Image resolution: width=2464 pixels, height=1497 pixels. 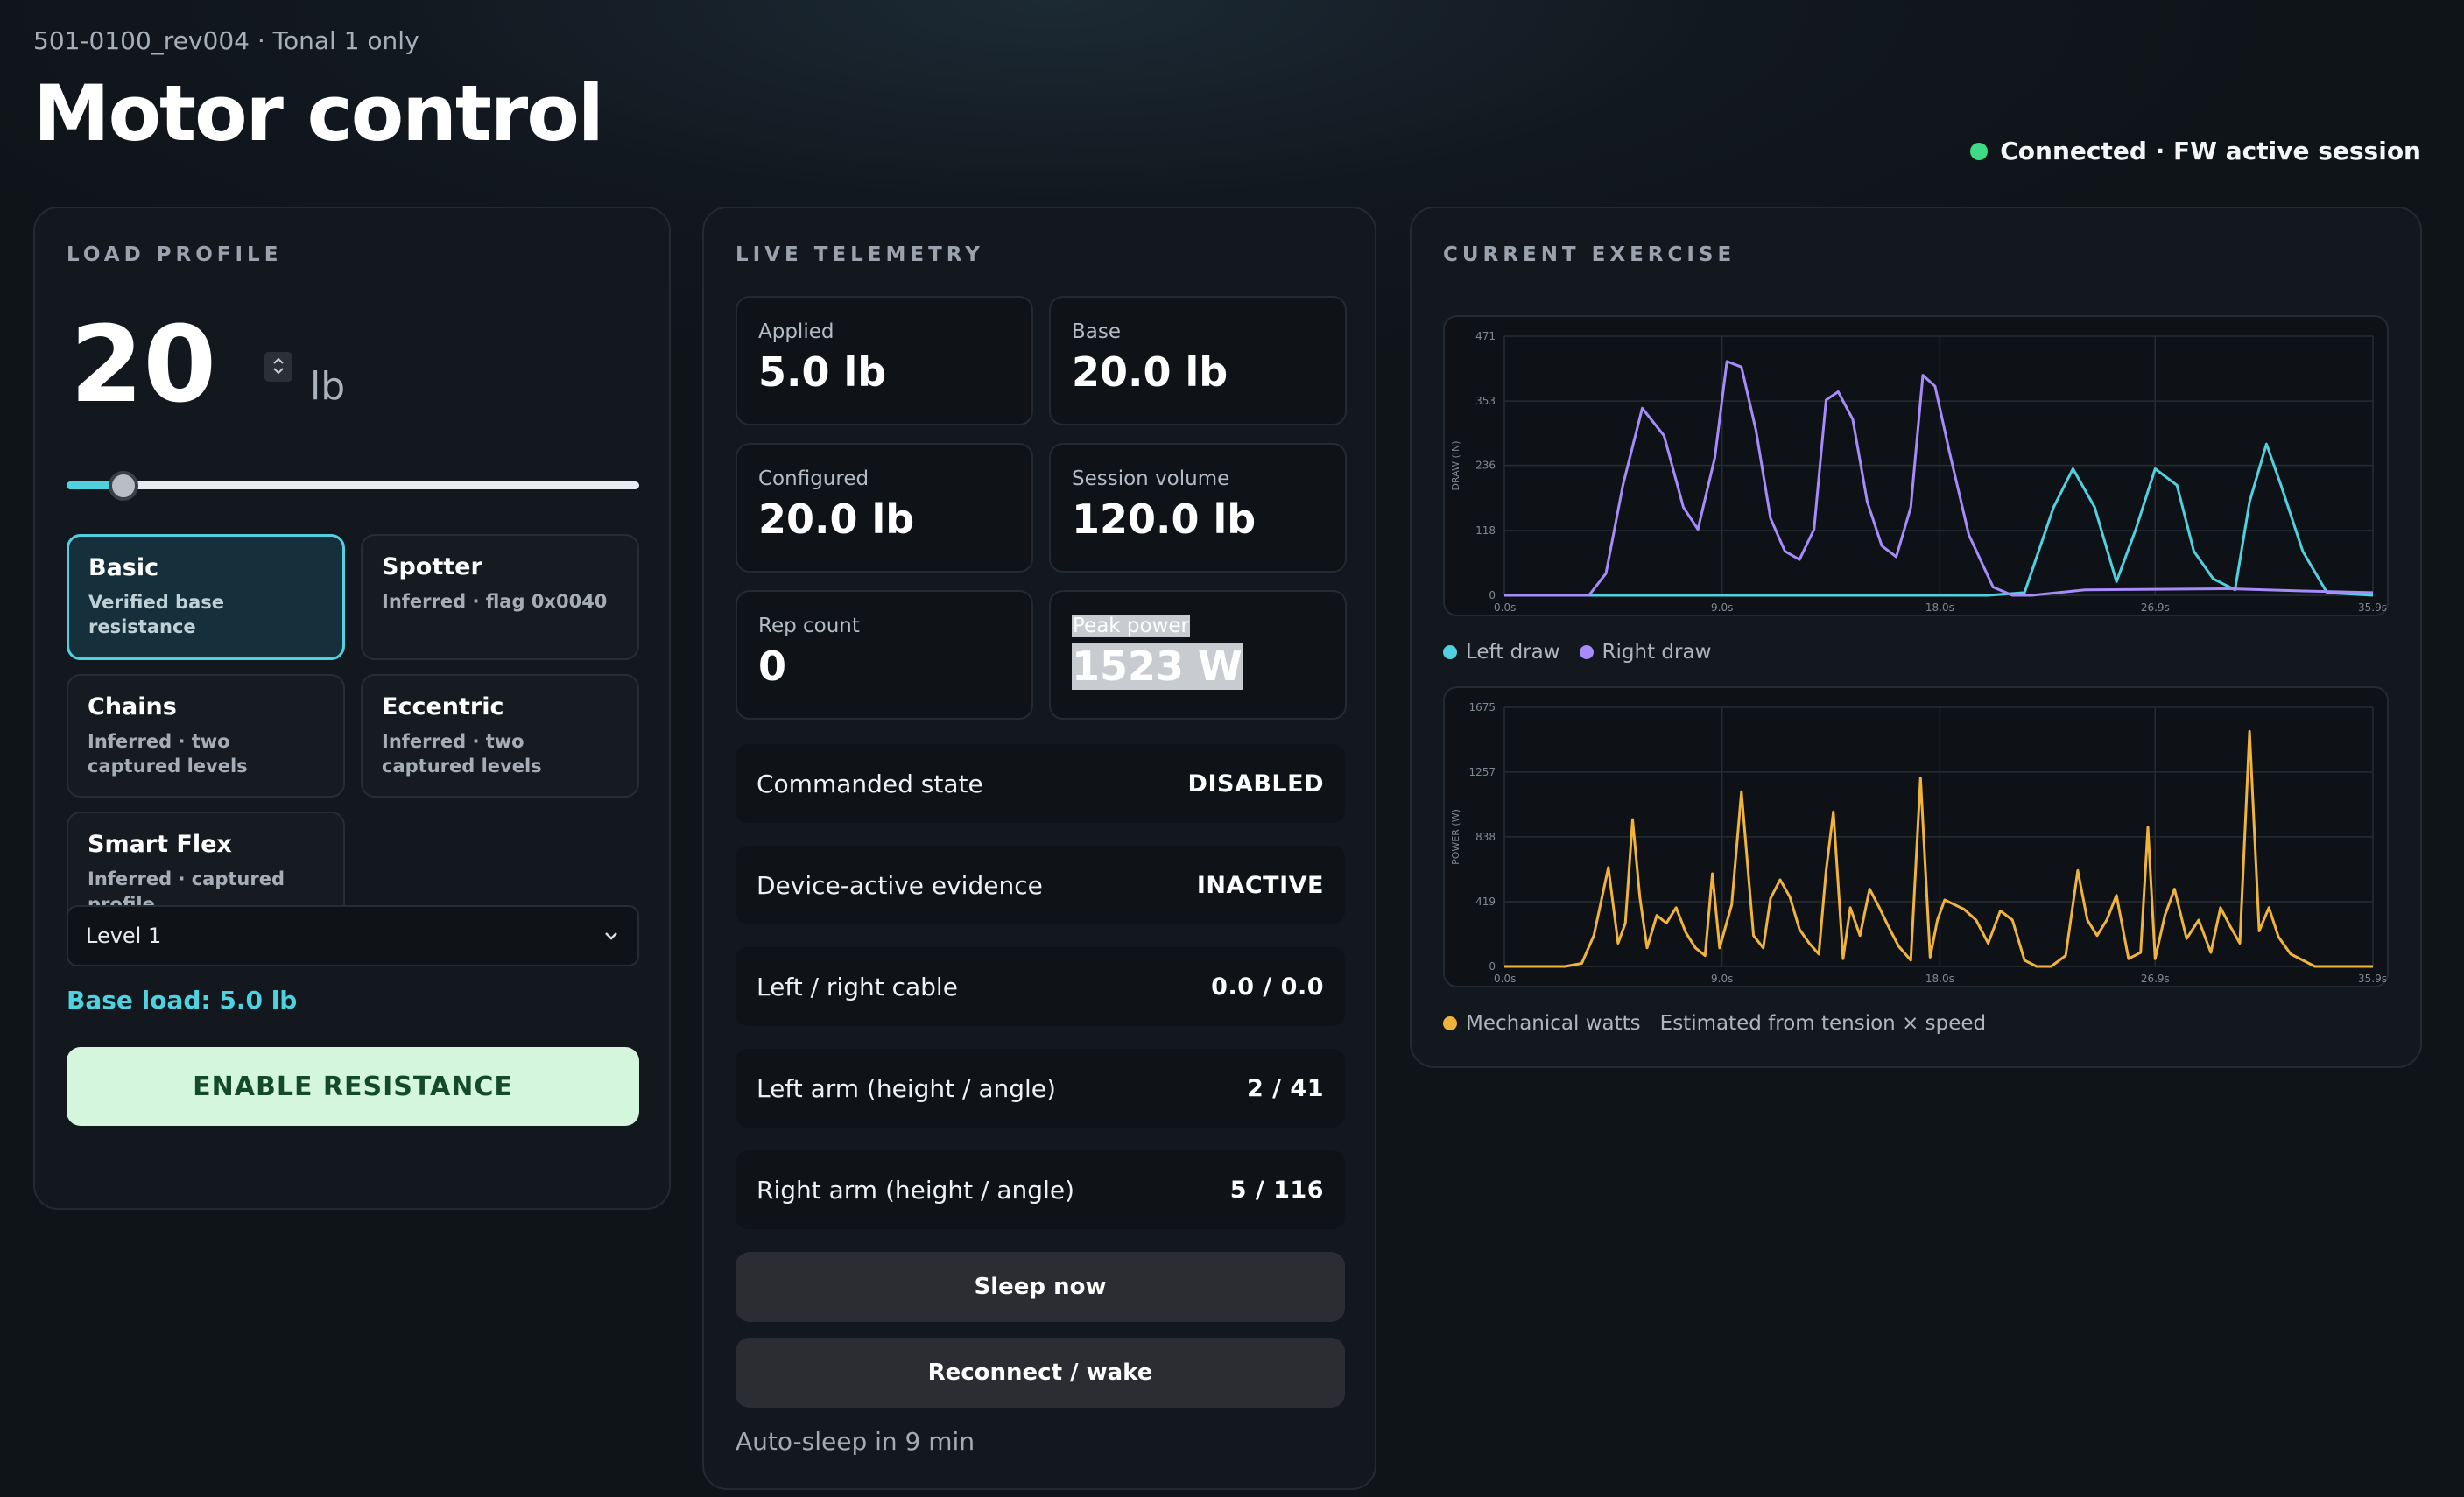 What do you see at coordinates (124, 936) in the screenshot?
I see `level-select-value: Level 1` at bounding box center [124, 936].